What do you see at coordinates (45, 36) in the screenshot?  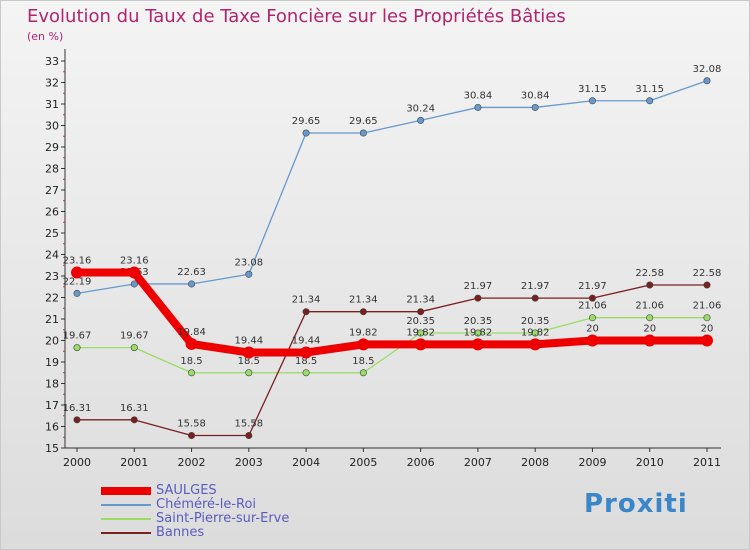 I see `chart-subtitle: (en %)` at bounding box center [45, 36].